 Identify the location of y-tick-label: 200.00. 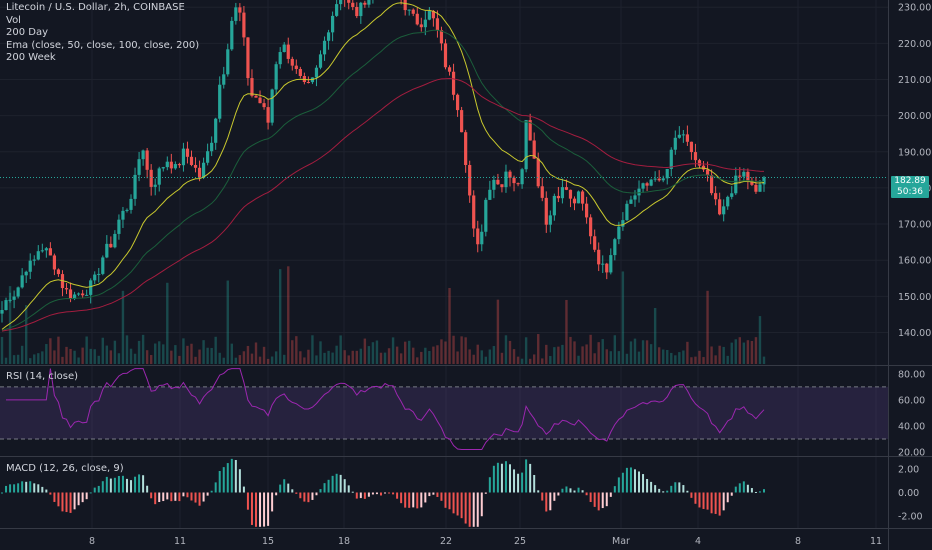
(914, 116).